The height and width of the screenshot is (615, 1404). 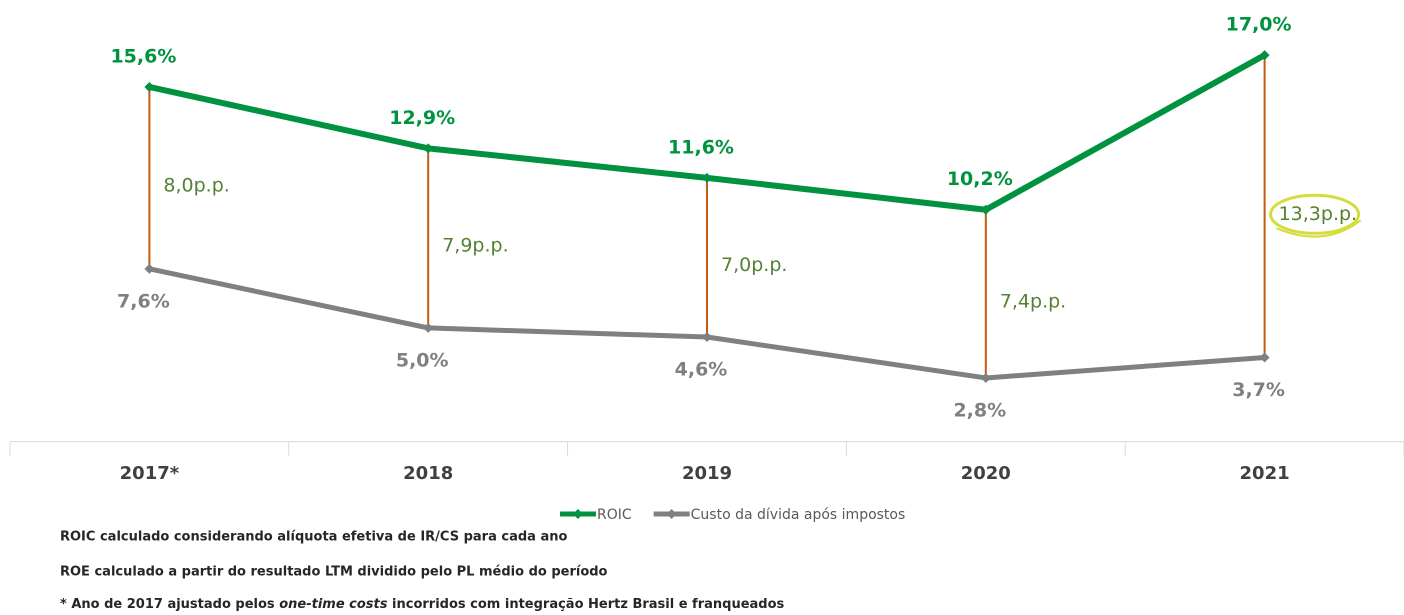 I want to click on data-label: 11,6%, so click(x=701, y=147).